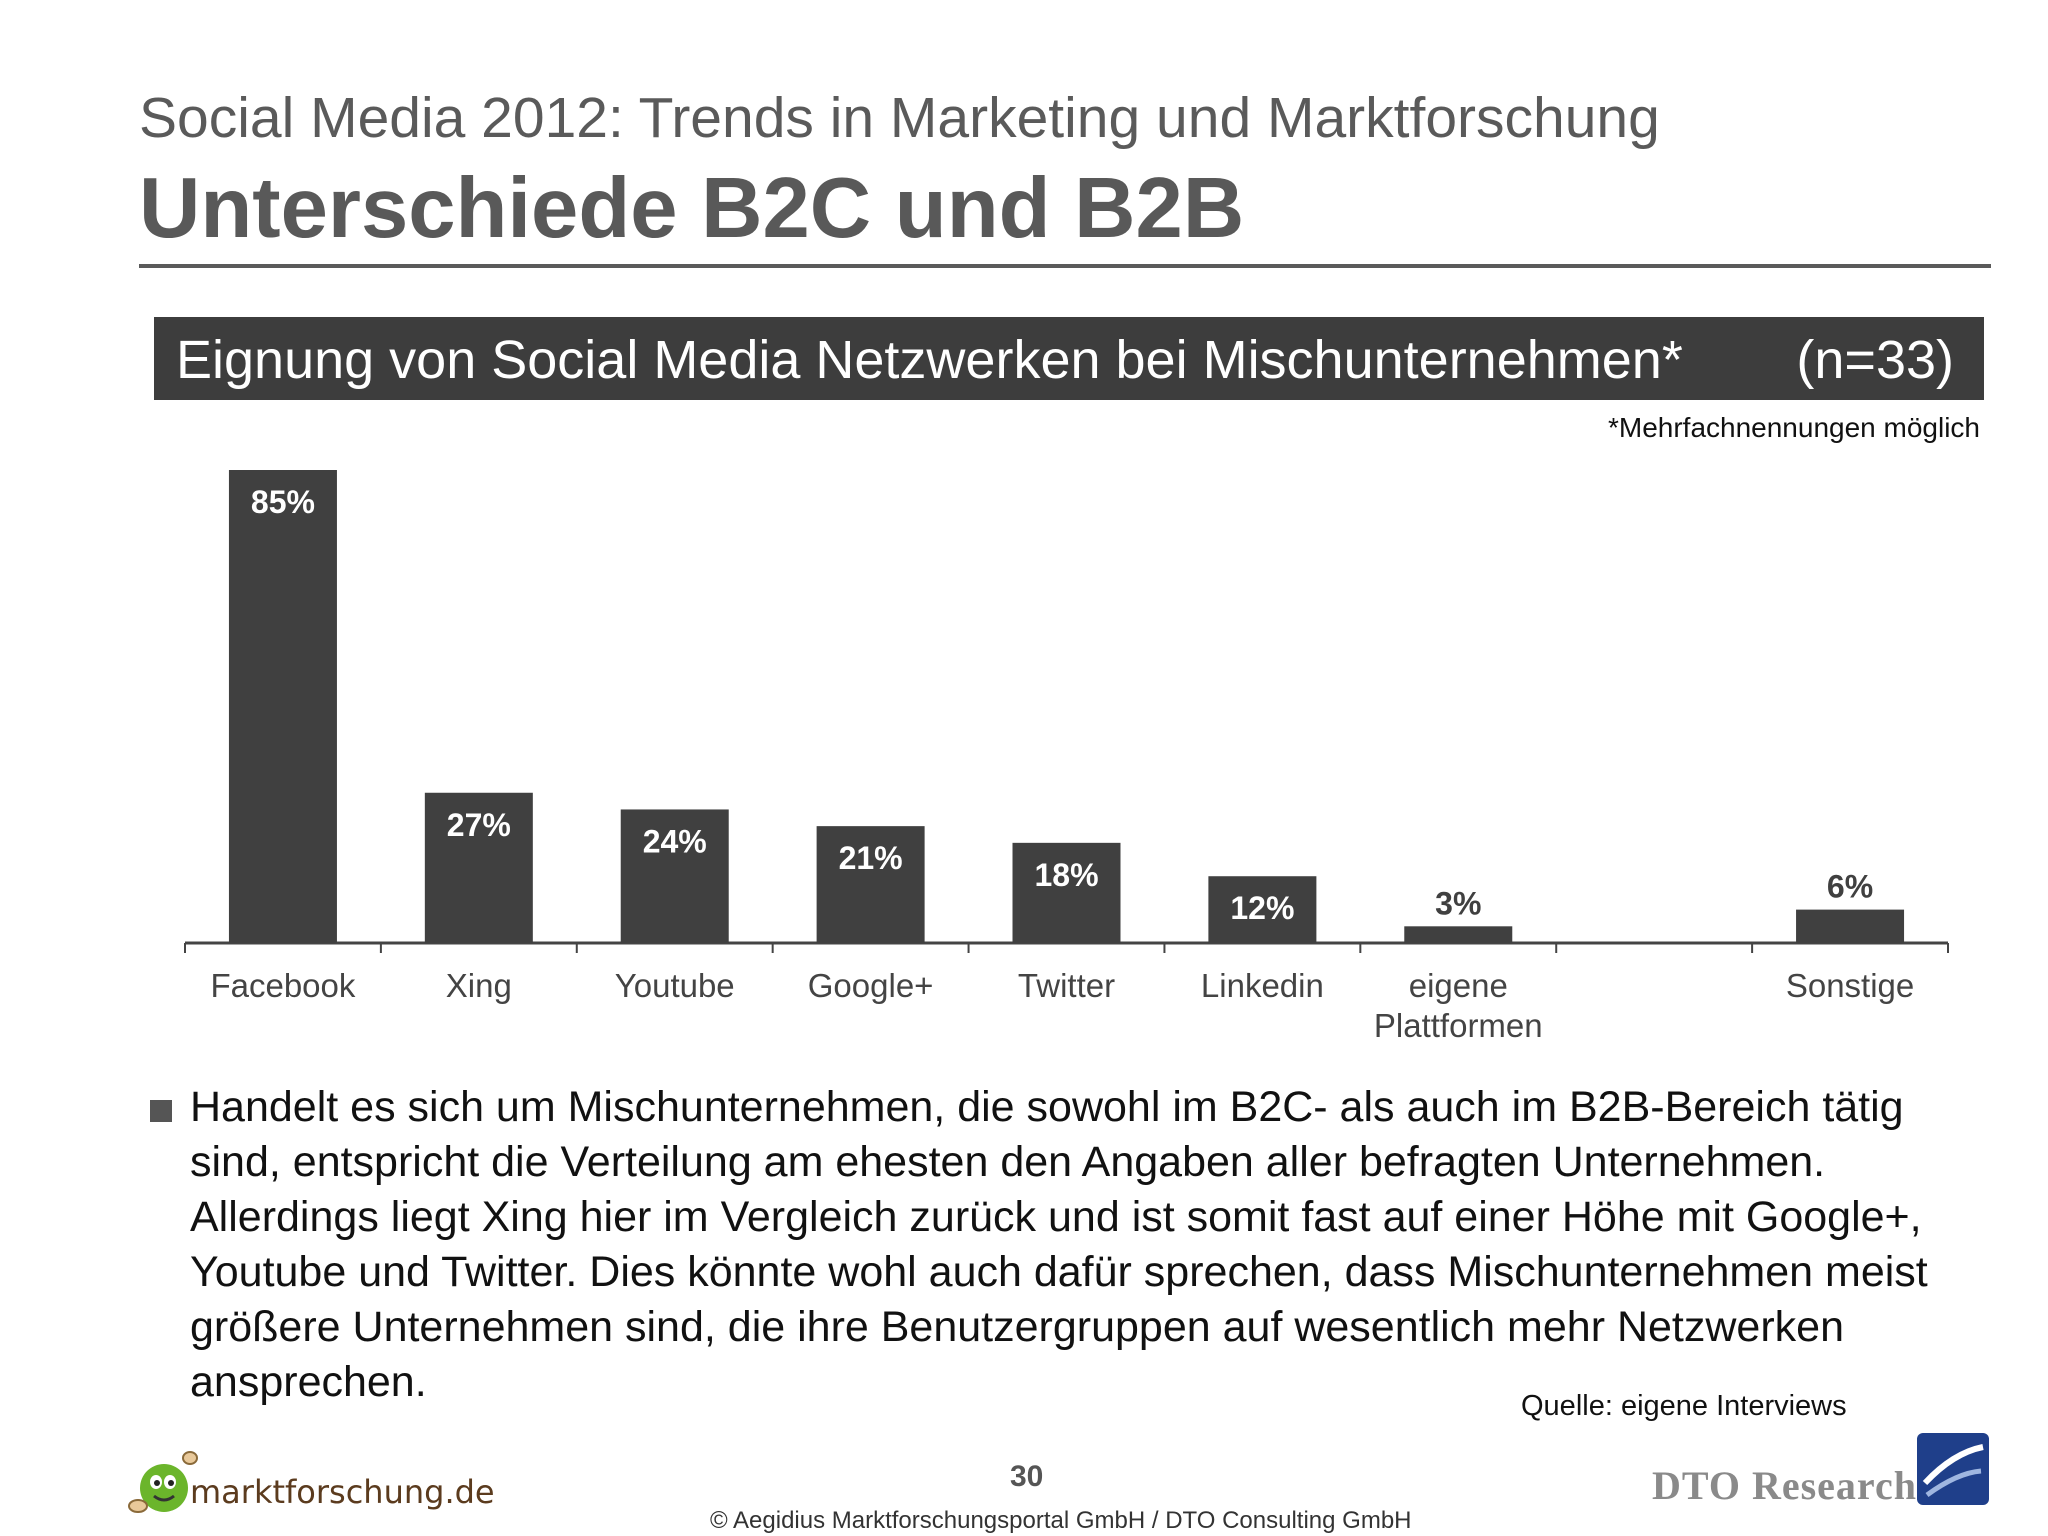  Describe the element at coordinates (1784, 1485) in the screenshot. I see `dto-logo-text: DTO Research` at that location.